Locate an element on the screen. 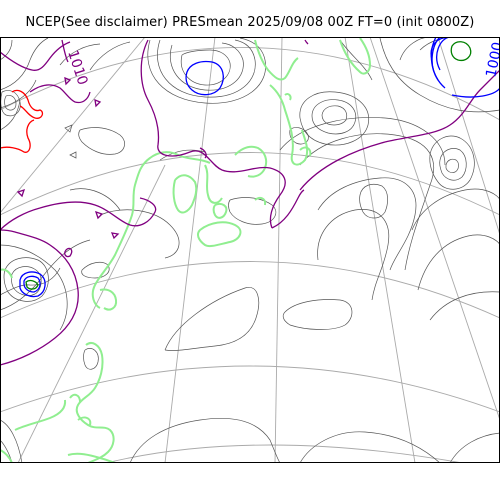 Image resolution: width=500 pixels, height=500 pixels. isobars-red is located at coordinates (22, 121).